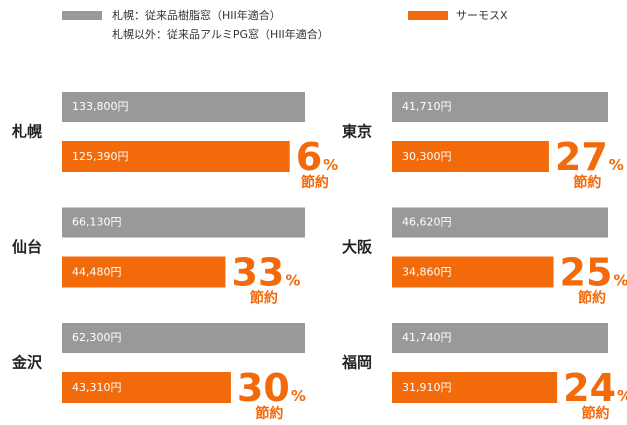 This screenshot has width=627, height=425. Describe the element at coordinates (196, 15) in the screenshot. I see `legend-label: 札幌：従来品樹脂窓（HII年適合）` at that location.